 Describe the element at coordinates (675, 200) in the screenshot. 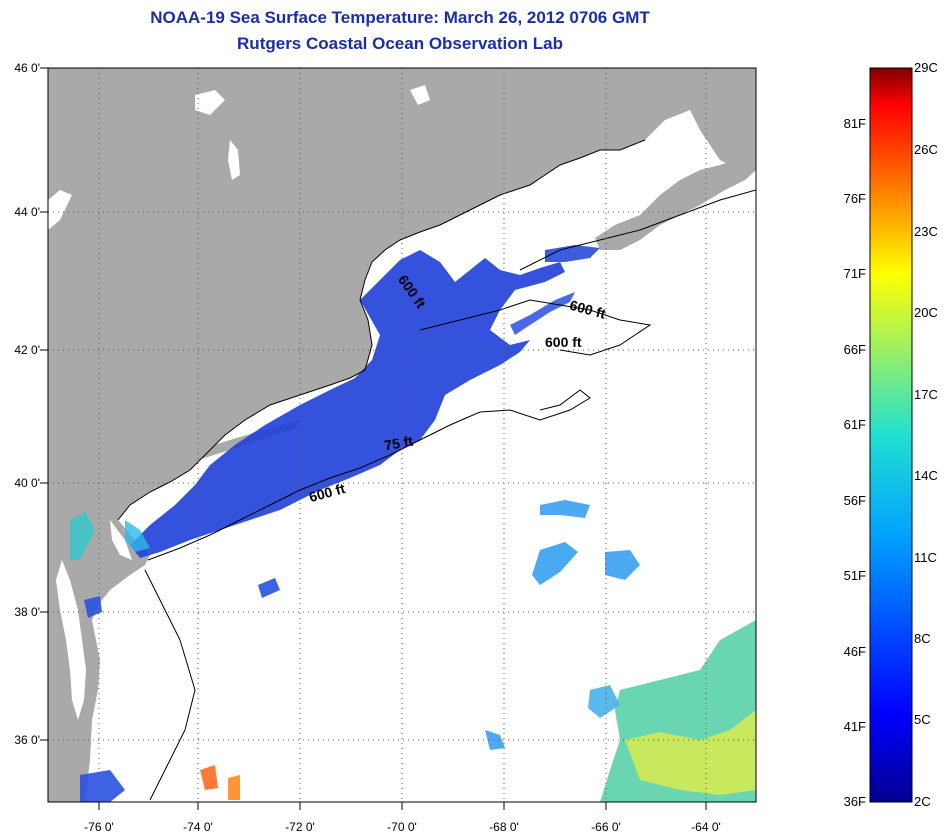

I see `land-nova-scotia` at that location.